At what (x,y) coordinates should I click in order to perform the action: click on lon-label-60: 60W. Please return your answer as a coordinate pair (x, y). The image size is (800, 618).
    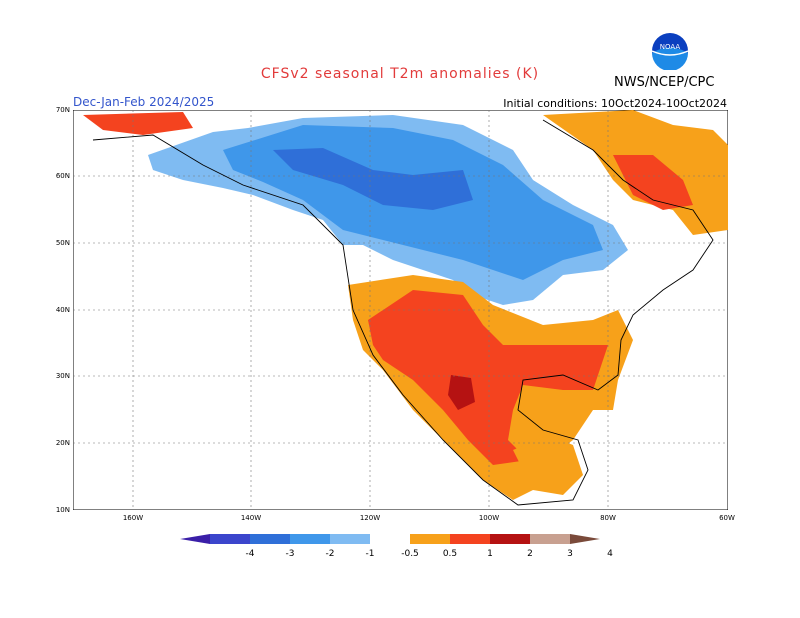
    Looking at the image, I should click on (727, 518).